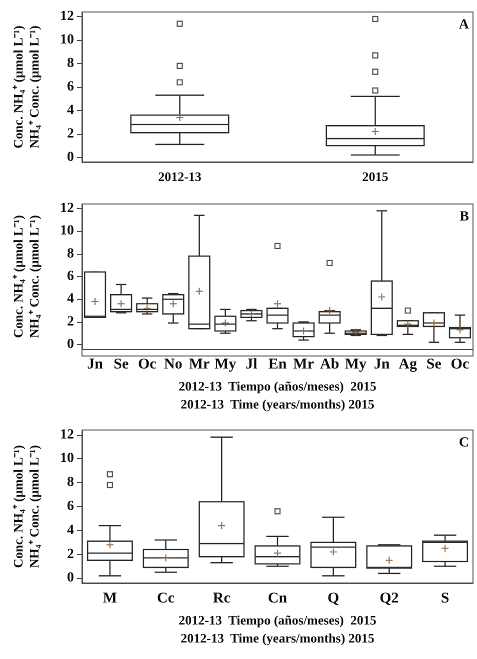  What do you see at coordinates (180, 176) in the screenshot?
I see `x-tick-label: 2012-13` at bounding box center [180, 176].